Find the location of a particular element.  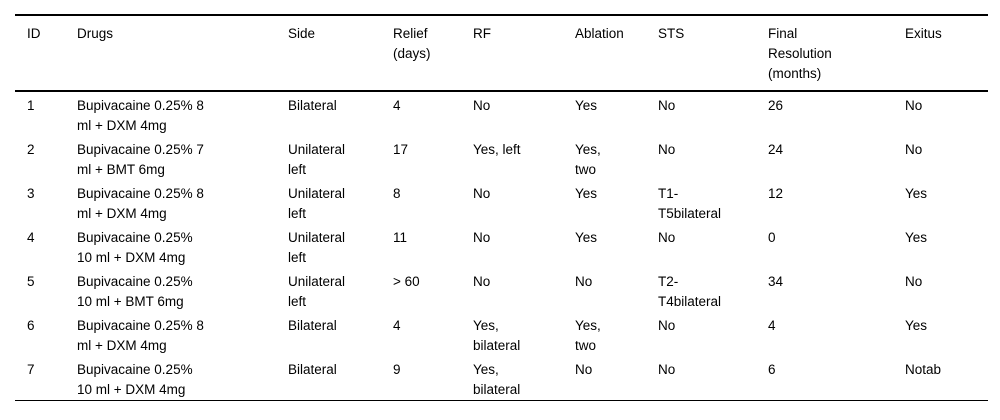

cell-id: 5 is located at coordinates (31, 281).